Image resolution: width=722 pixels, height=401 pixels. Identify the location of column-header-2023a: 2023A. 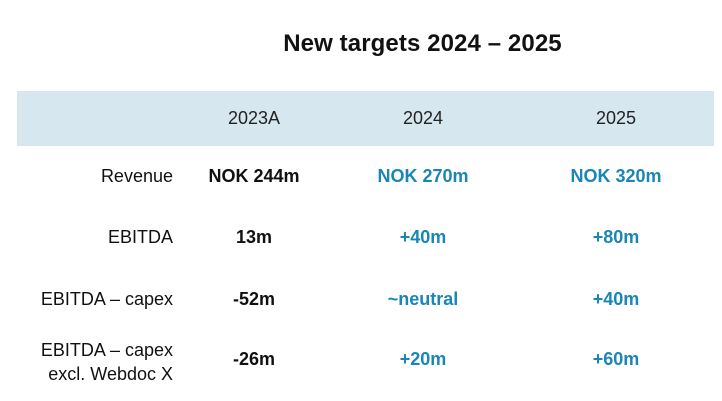
(254, 118).